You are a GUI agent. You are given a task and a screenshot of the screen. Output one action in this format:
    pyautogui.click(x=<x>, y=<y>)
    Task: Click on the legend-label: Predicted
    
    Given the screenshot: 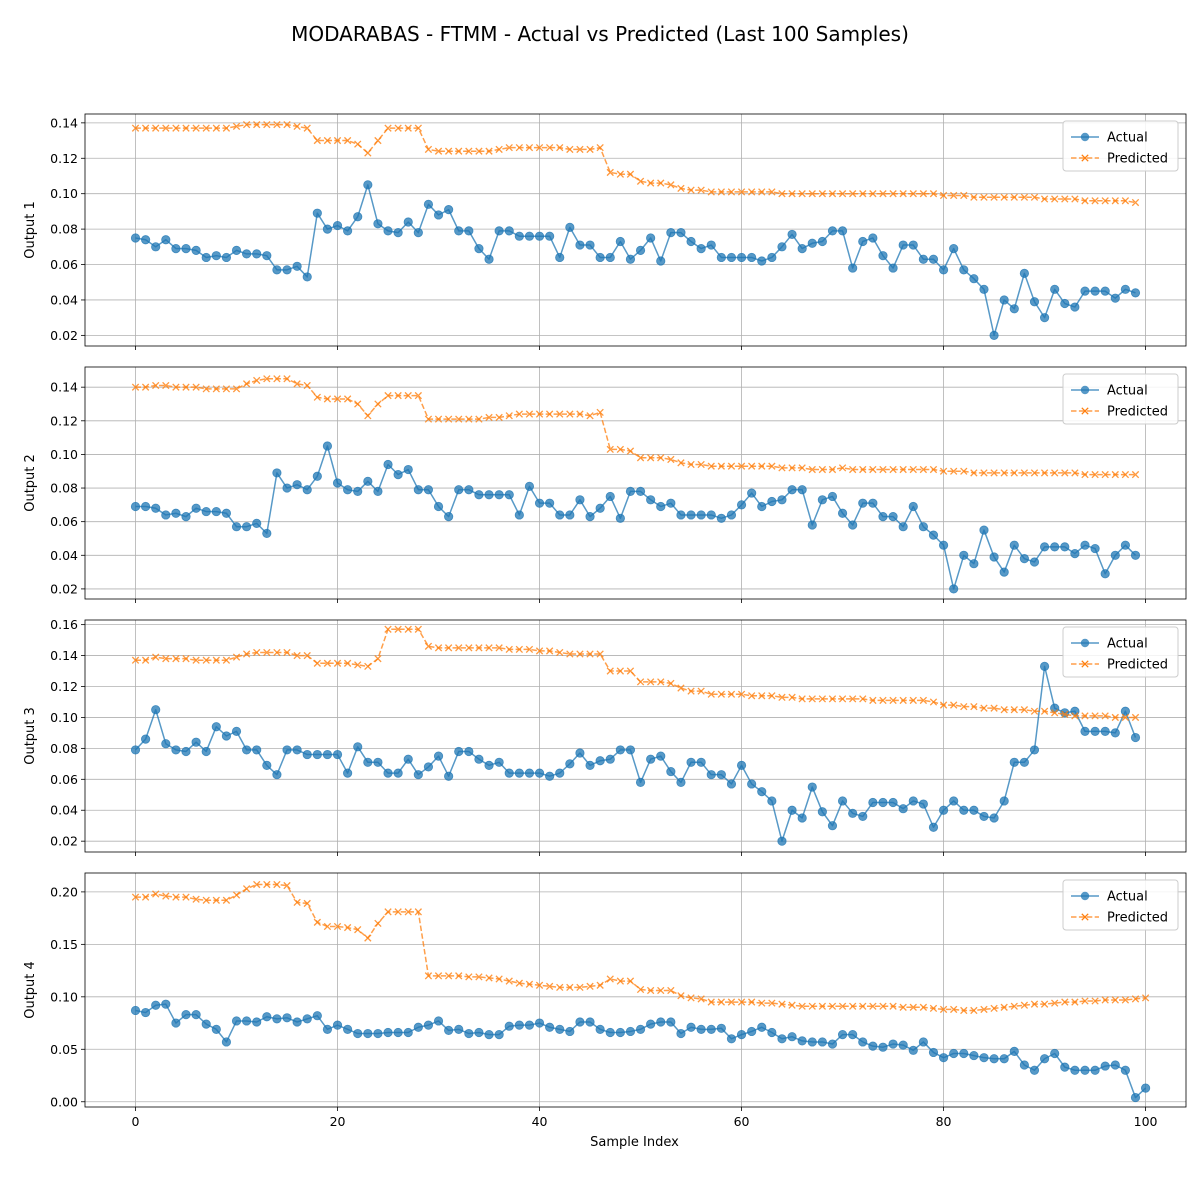 What is the action you would take?
    pyautogui.click(x=1137, y=159)
    